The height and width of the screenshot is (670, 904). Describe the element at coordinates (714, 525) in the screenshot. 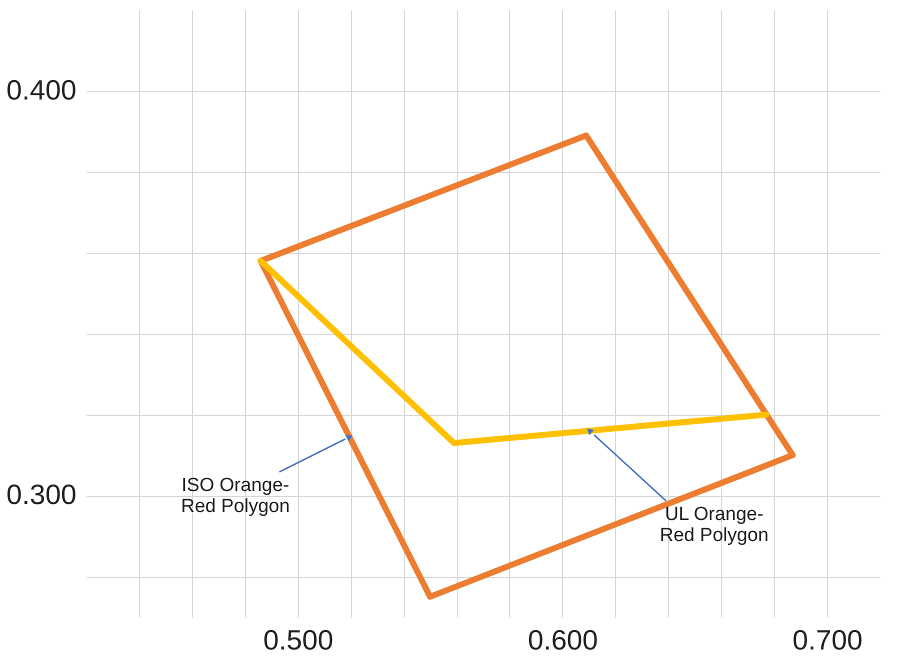

I see `annotation: UL Orange-Red Polygon` at that location.